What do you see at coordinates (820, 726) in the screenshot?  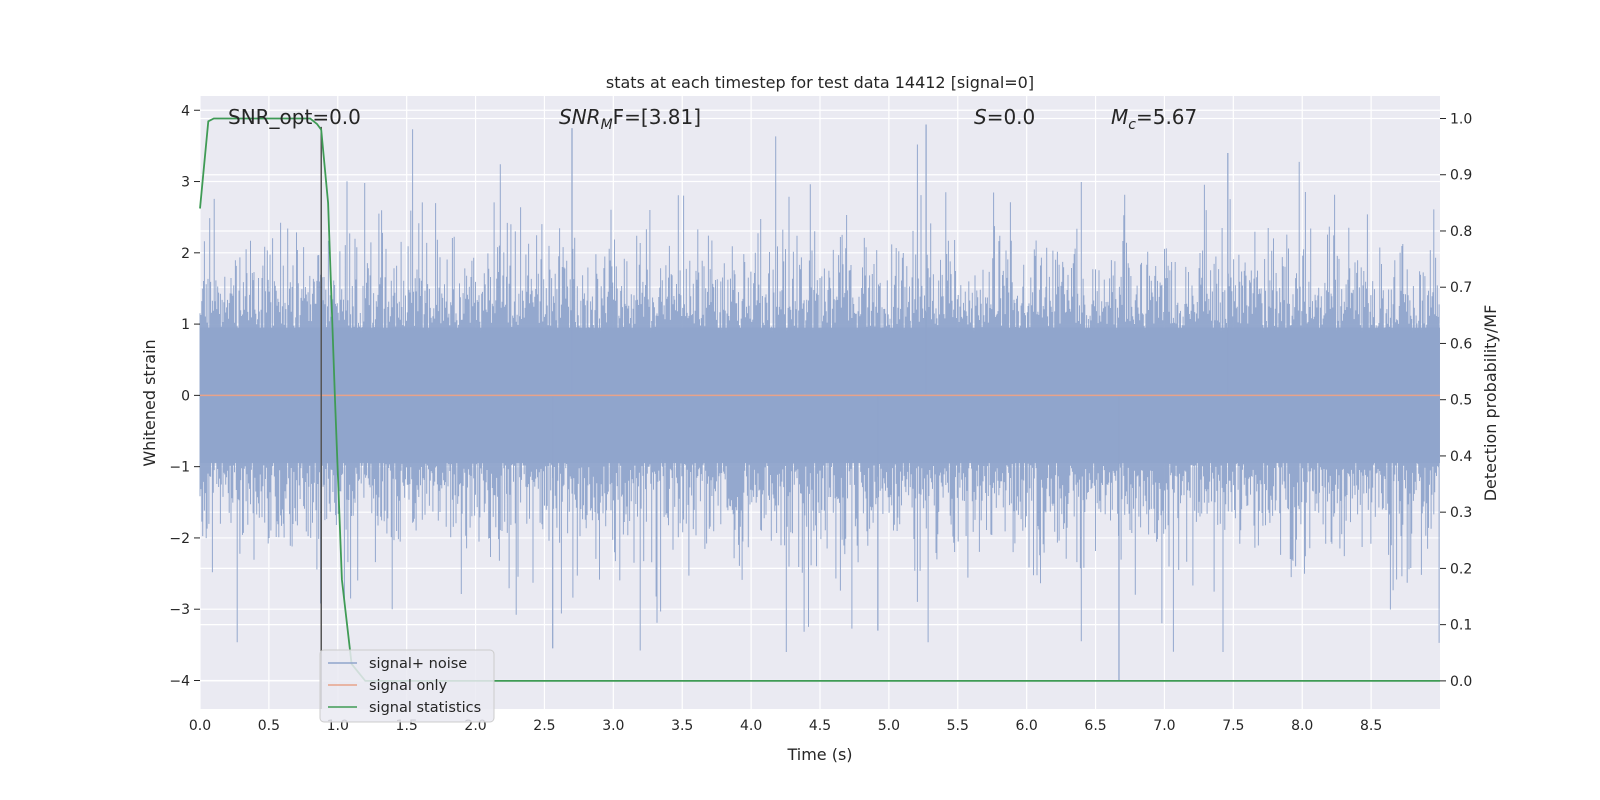 I see `x-tick-label: 4.5` at bounding box center [820, 726].